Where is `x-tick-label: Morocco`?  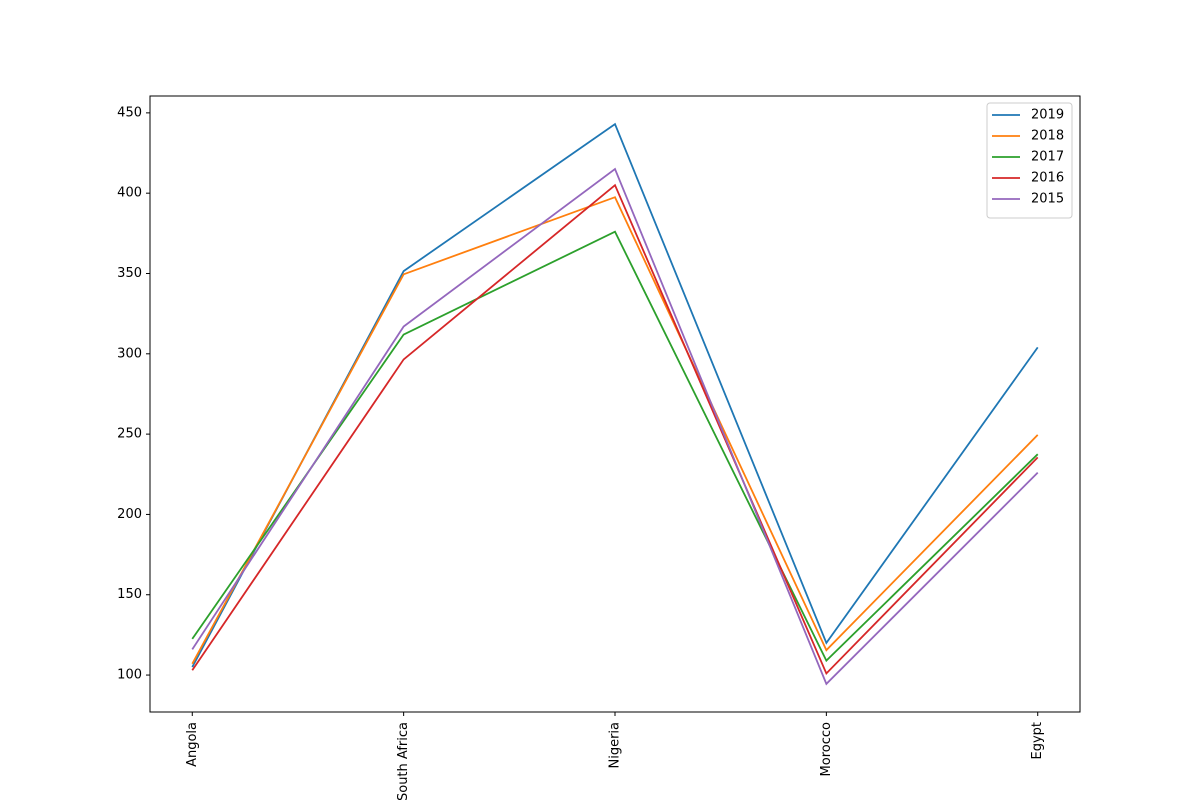 x-tick-label: Morocco is located at coordinates (826, 749).